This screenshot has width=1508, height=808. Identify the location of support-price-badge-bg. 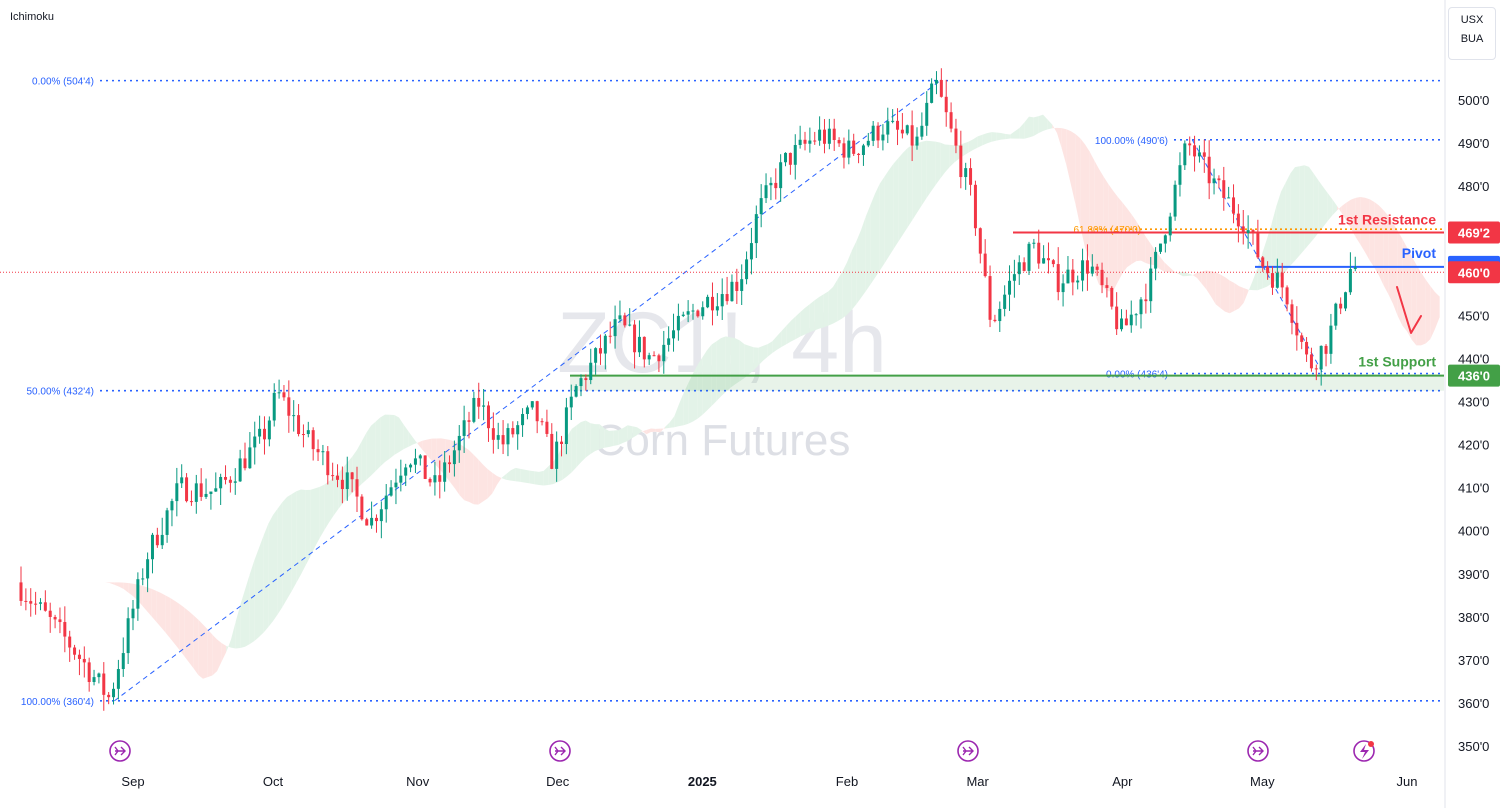
(1474, 375).